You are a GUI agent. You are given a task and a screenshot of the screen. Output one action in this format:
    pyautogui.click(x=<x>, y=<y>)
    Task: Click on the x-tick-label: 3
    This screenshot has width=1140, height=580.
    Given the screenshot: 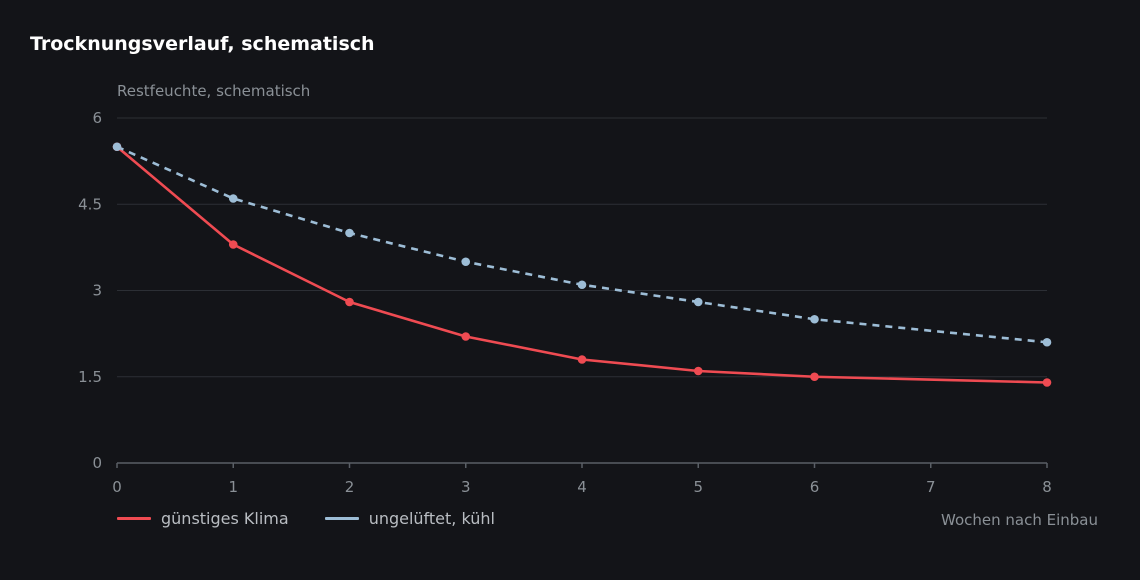 What is the action you would take?
    pyautogui.click(x=466, y=487)
    